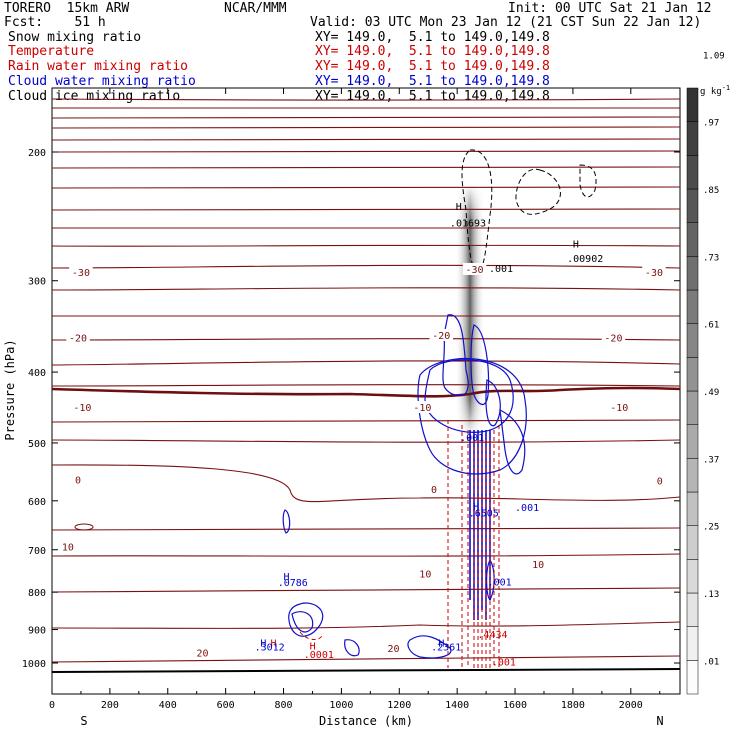  What do you see at coordinates (37, 631) in the screenshot?
I see `y-tick-label: 900` at bounding box center [37, 631].